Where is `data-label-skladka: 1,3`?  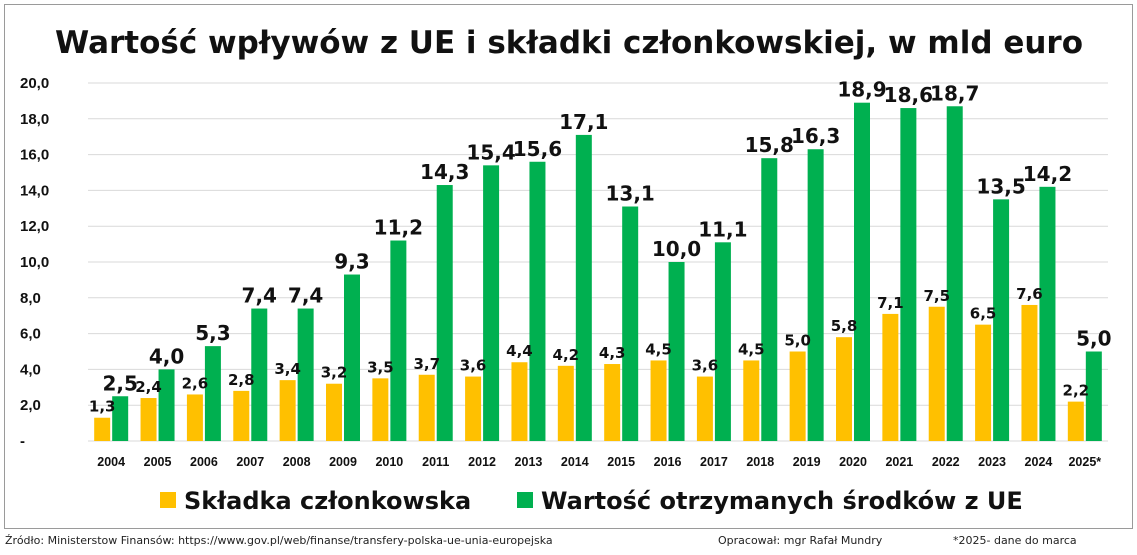
data-label-skladka: 1,3 is located at coordinates (102, 407).